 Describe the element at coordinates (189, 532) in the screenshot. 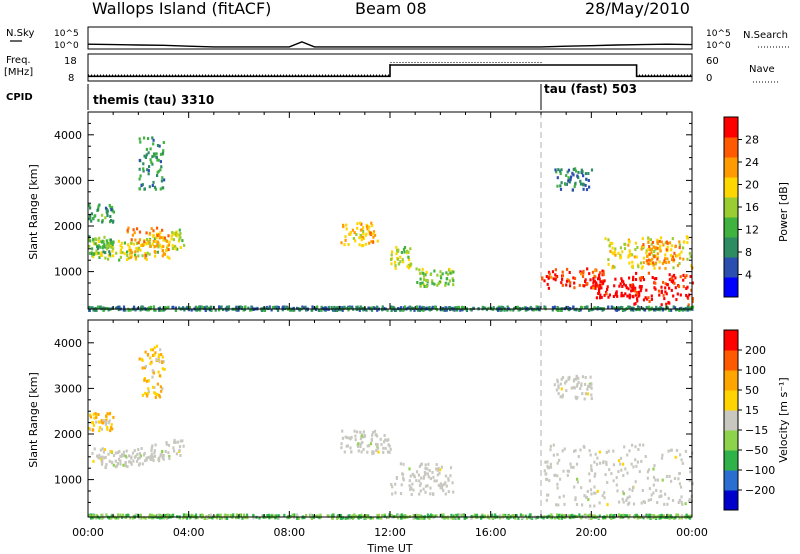

I see `time-tick-label: 04:00` at that location.